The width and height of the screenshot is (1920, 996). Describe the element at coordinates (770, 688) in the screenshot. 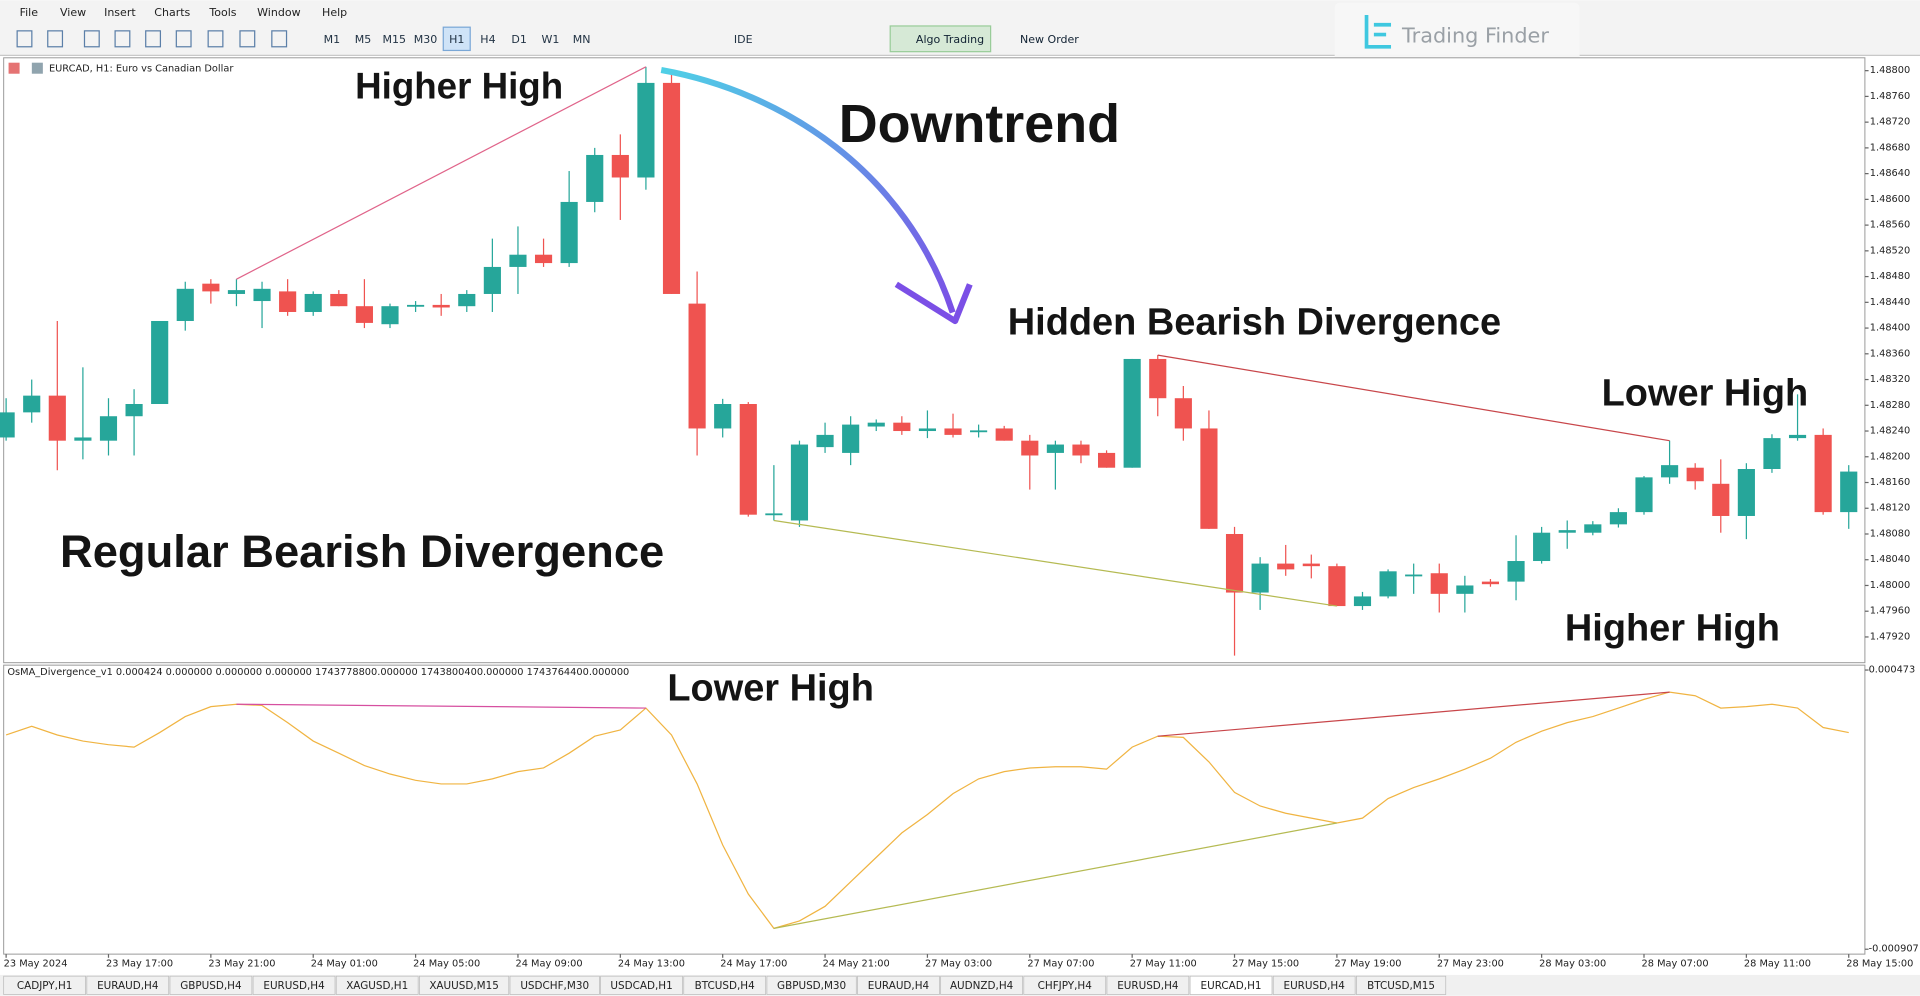

I see `annotation: Lower High` at that location.